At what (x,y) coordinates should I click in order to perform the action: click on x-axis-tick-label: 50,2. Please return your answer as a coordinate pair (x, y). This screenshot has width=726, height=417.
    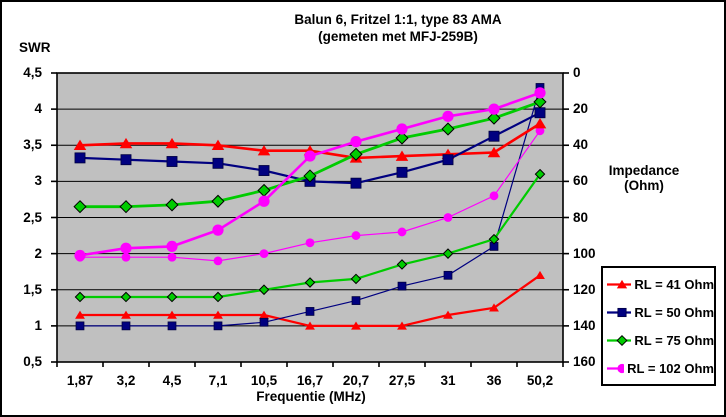
    Looking at the image, I should click on (540, 380).